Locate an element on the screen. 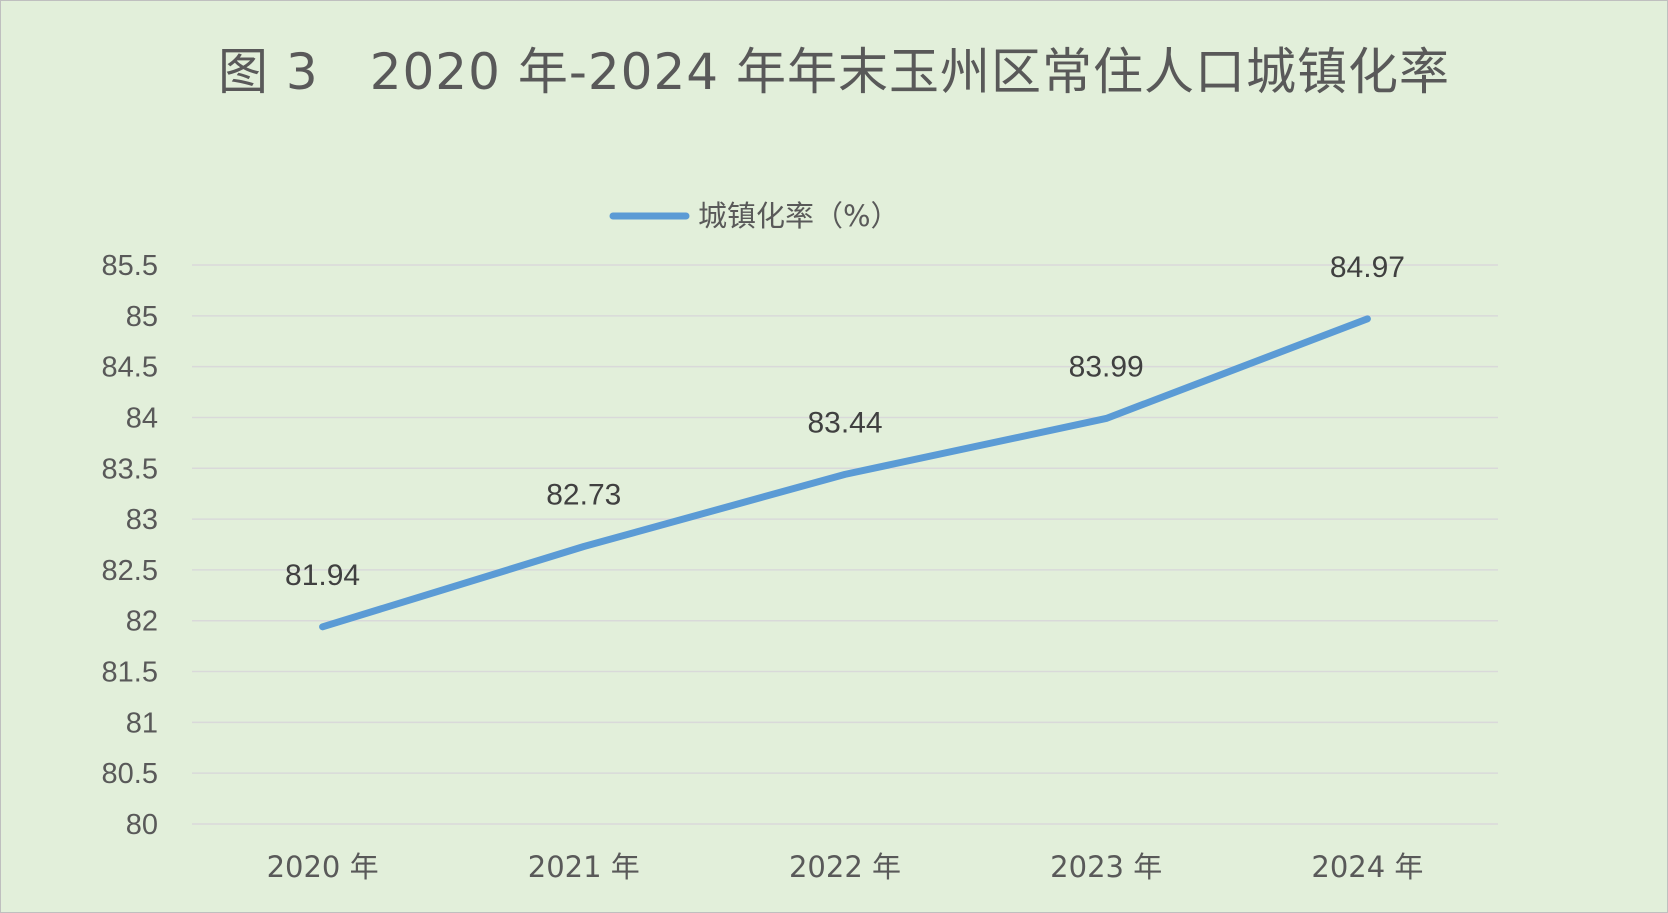  x-axis-ticks: 2020 年 2021 年 2022 年 2023 年 2024 年 is located at coordinates (845, 867).